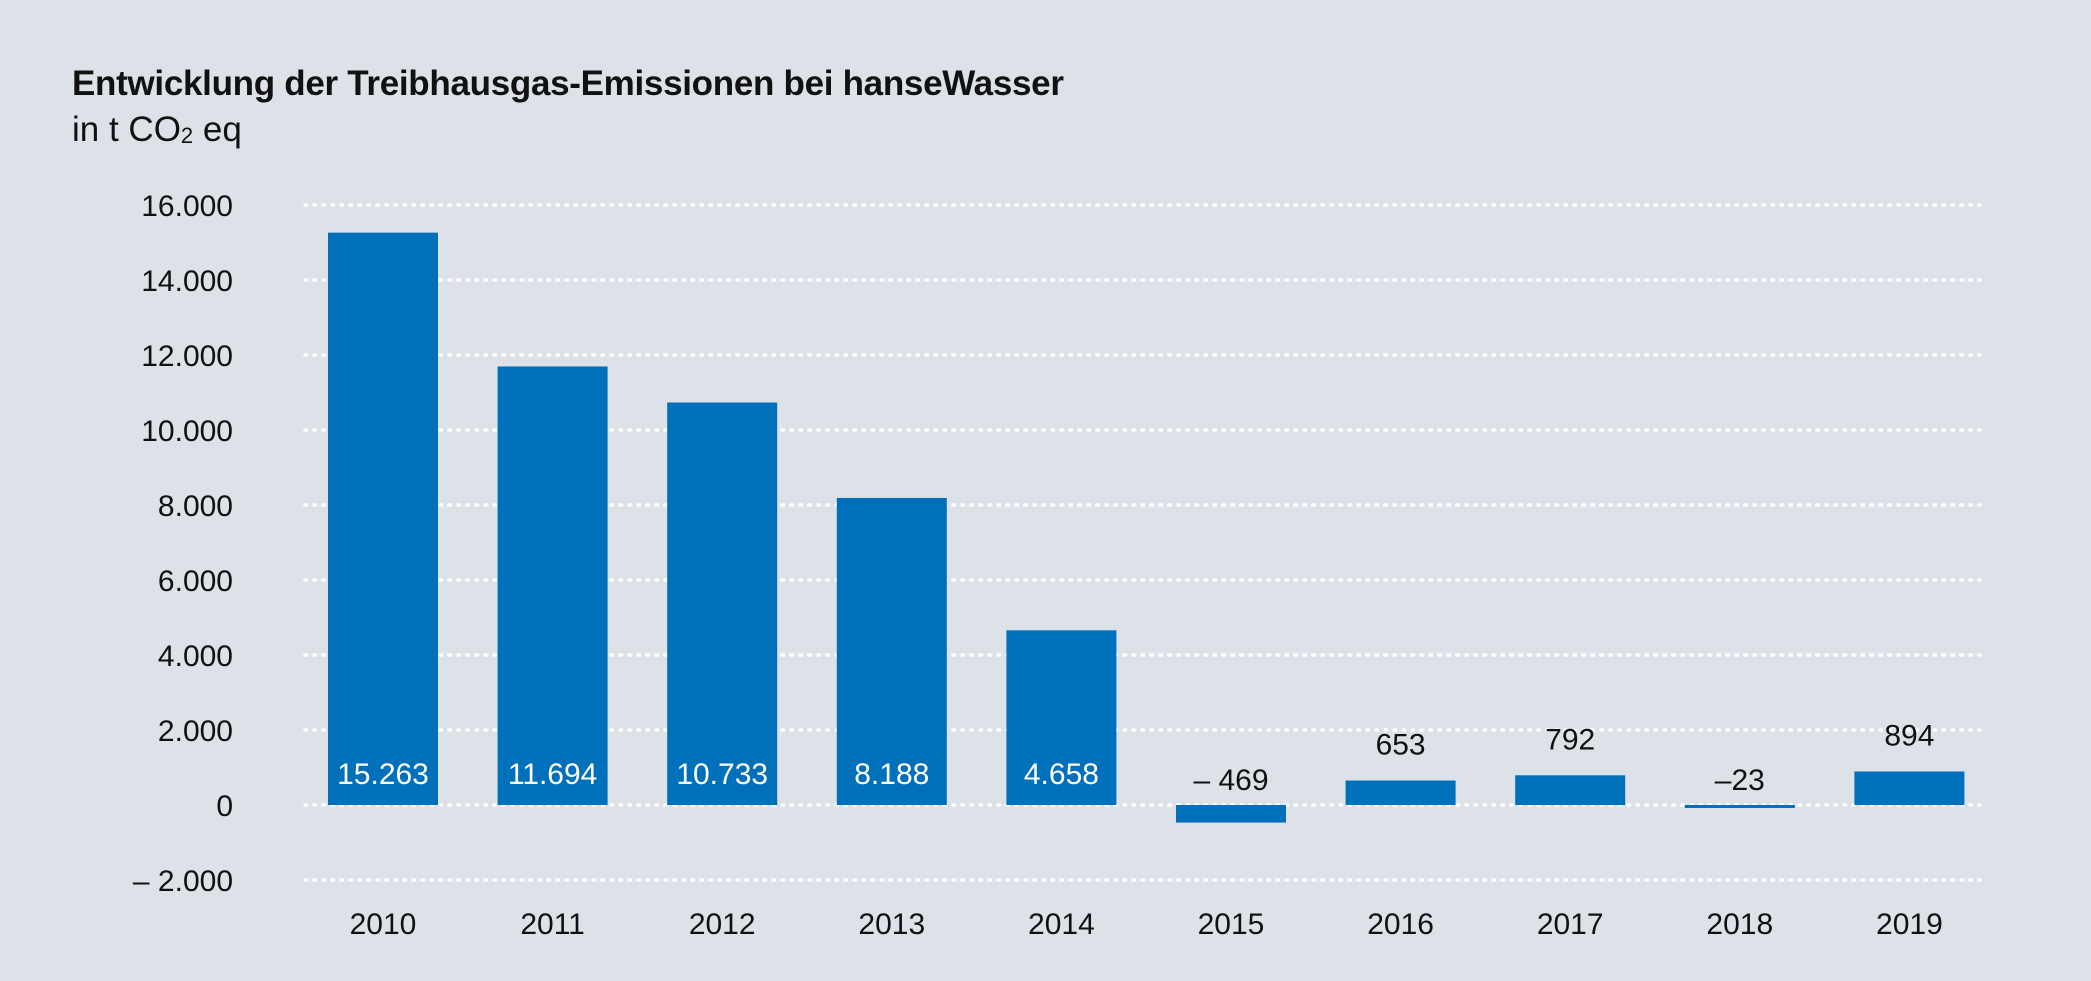 The width and height of the screenshot is (2091, 981). Describe the element at coordinates (383, 924) in the screenshot. I see `x-tick-label: 2010` at that location.